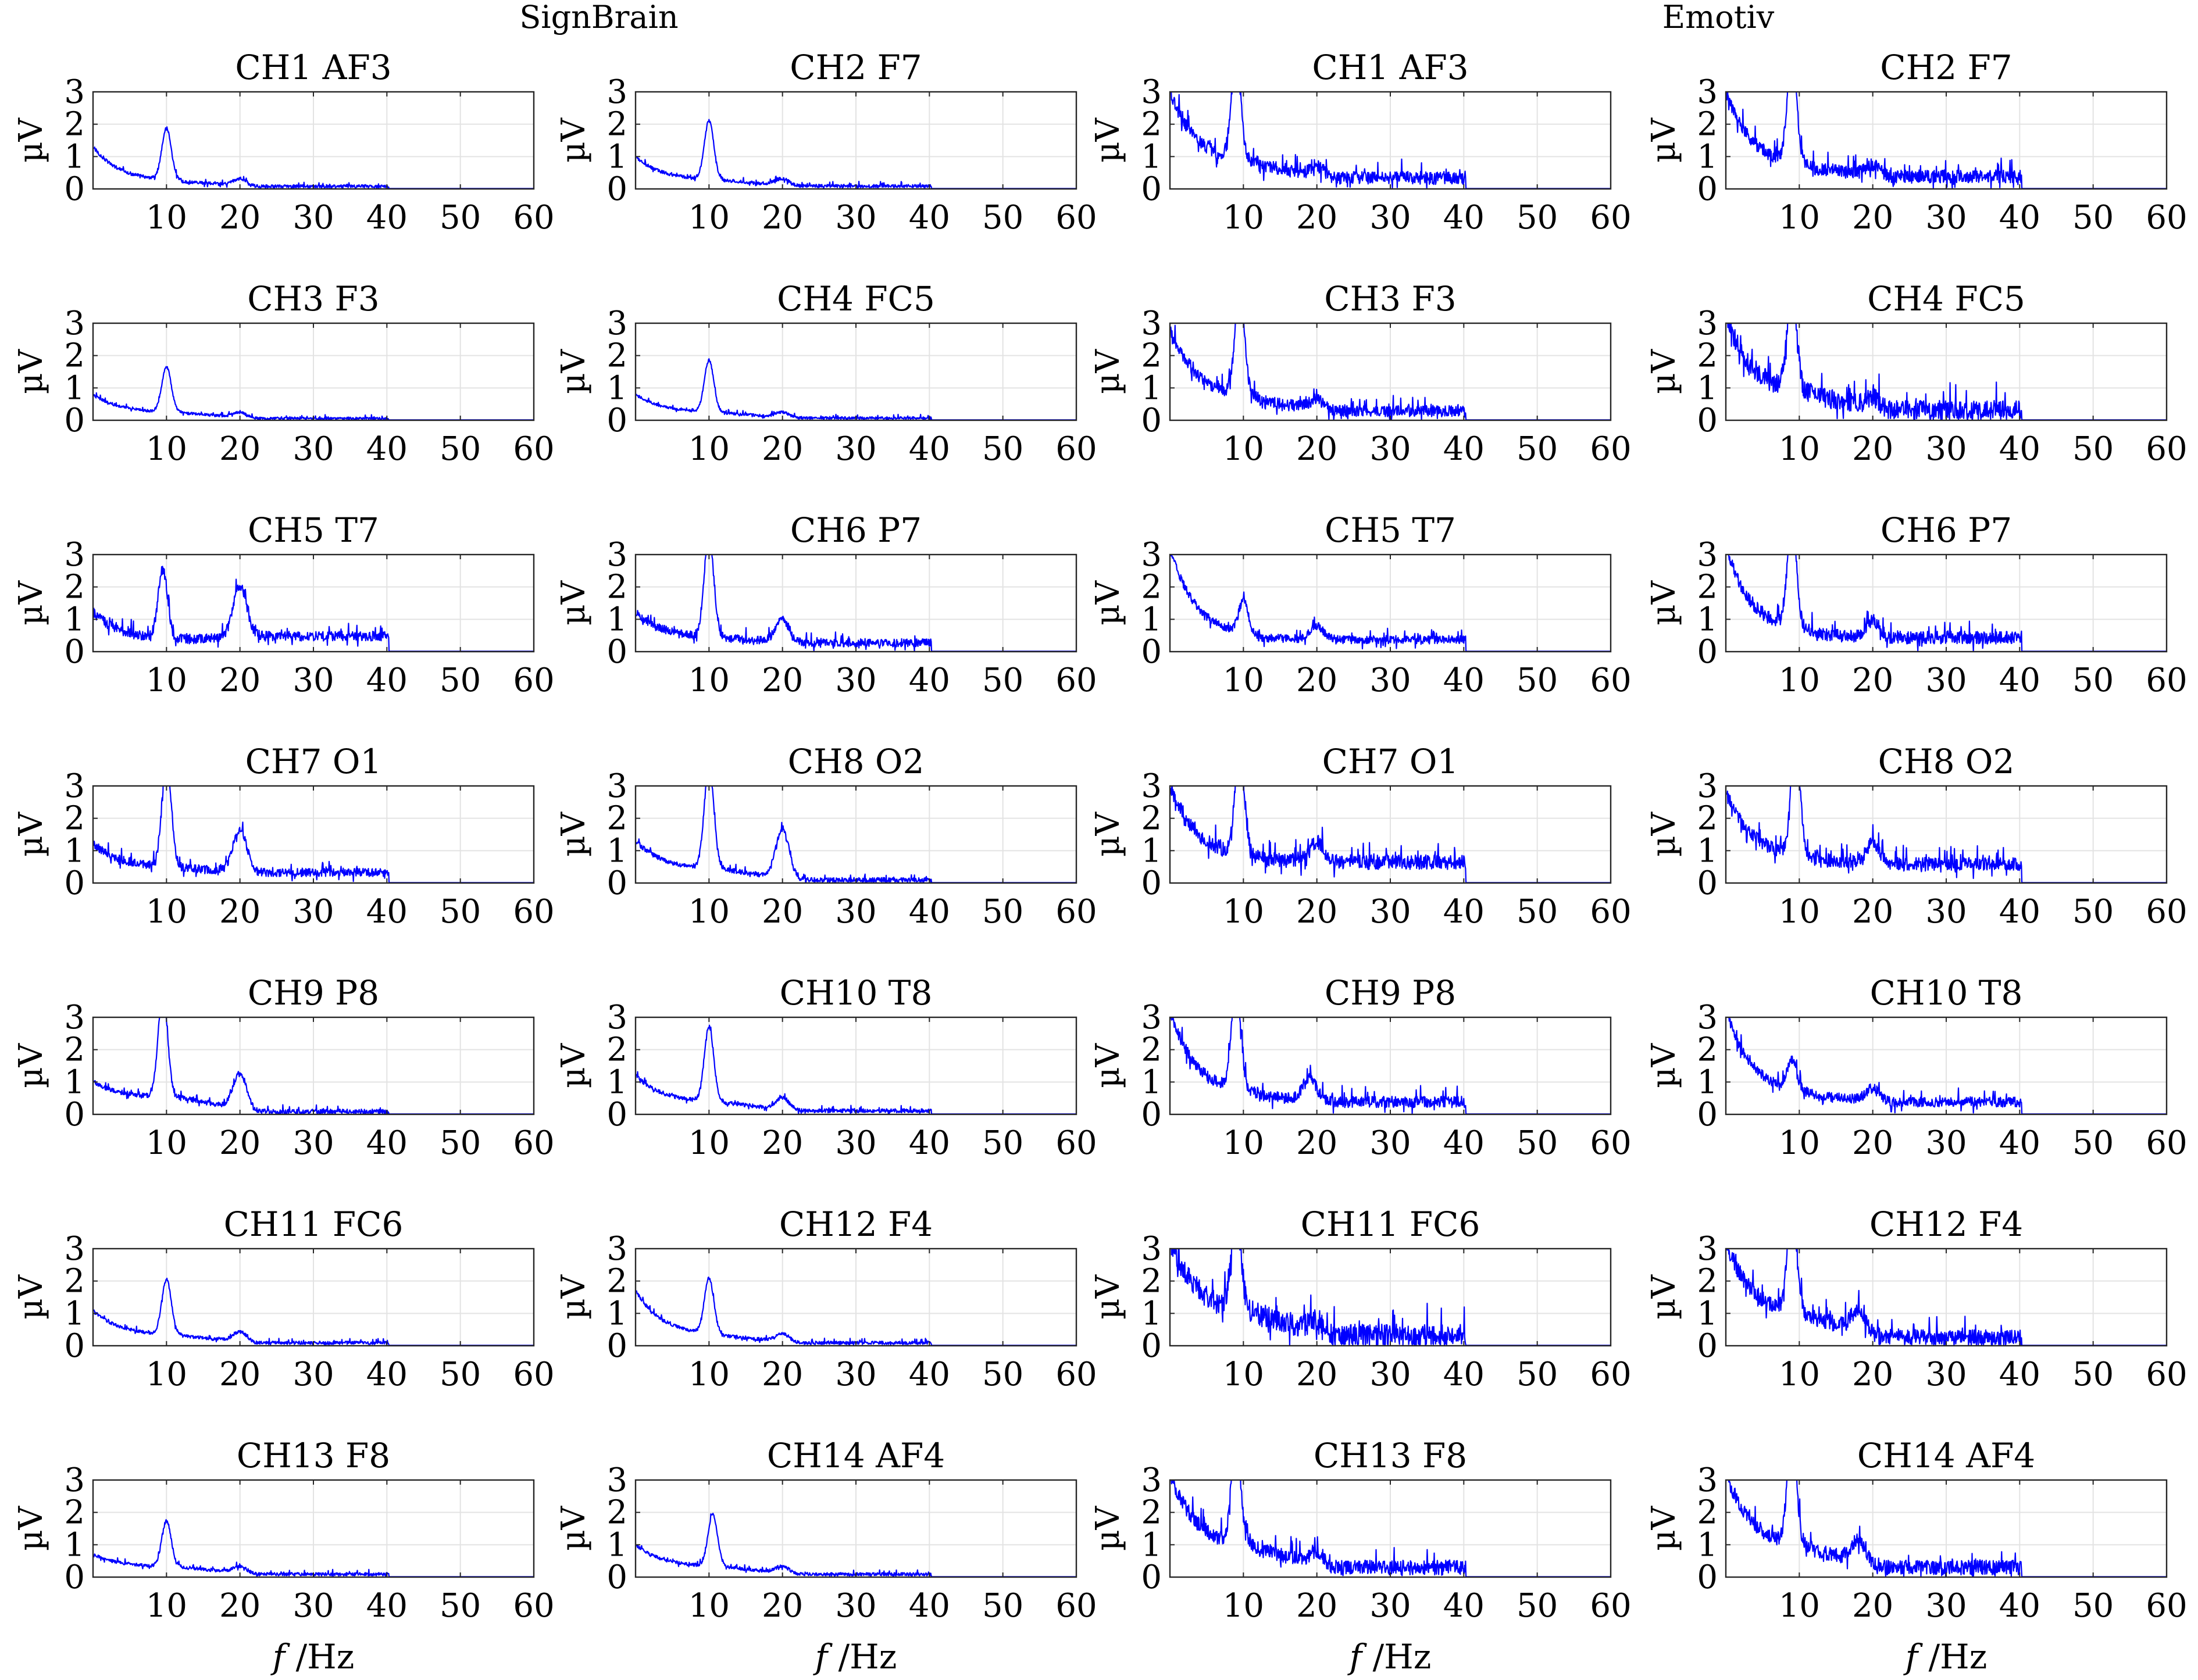 The height and width of the screenshot is (1680, 2198). What do you see at coordinates (313, 762) in the screenshot?
I see `panel-title: CH7 O1` at bounding box center [313, 762].